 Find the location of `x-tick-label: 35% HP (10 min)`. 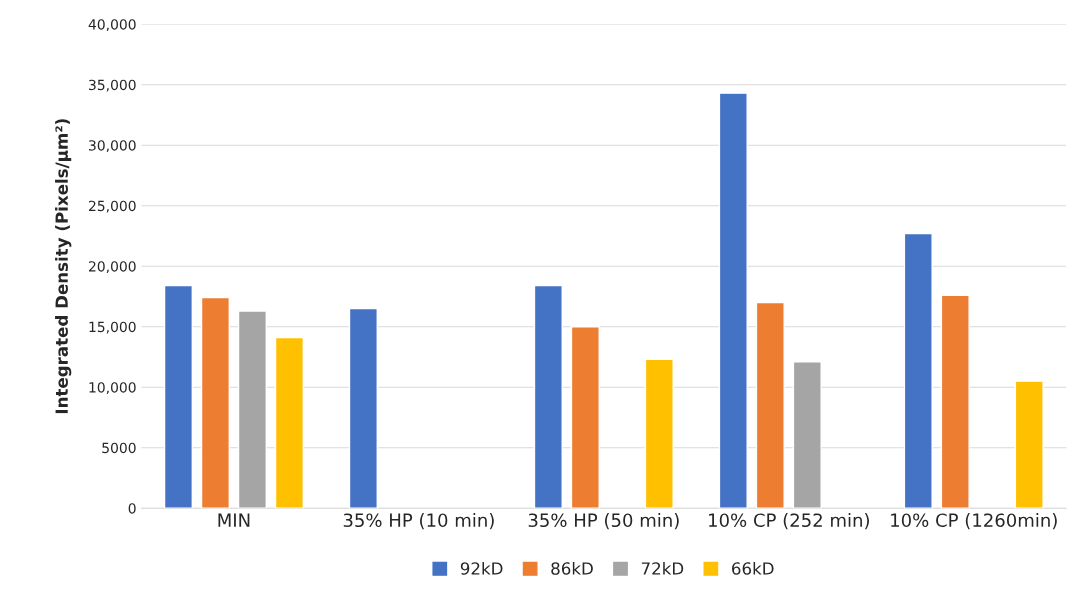

x-tick-label: 35% HP (10 min) is located at coordinates (418, 521).